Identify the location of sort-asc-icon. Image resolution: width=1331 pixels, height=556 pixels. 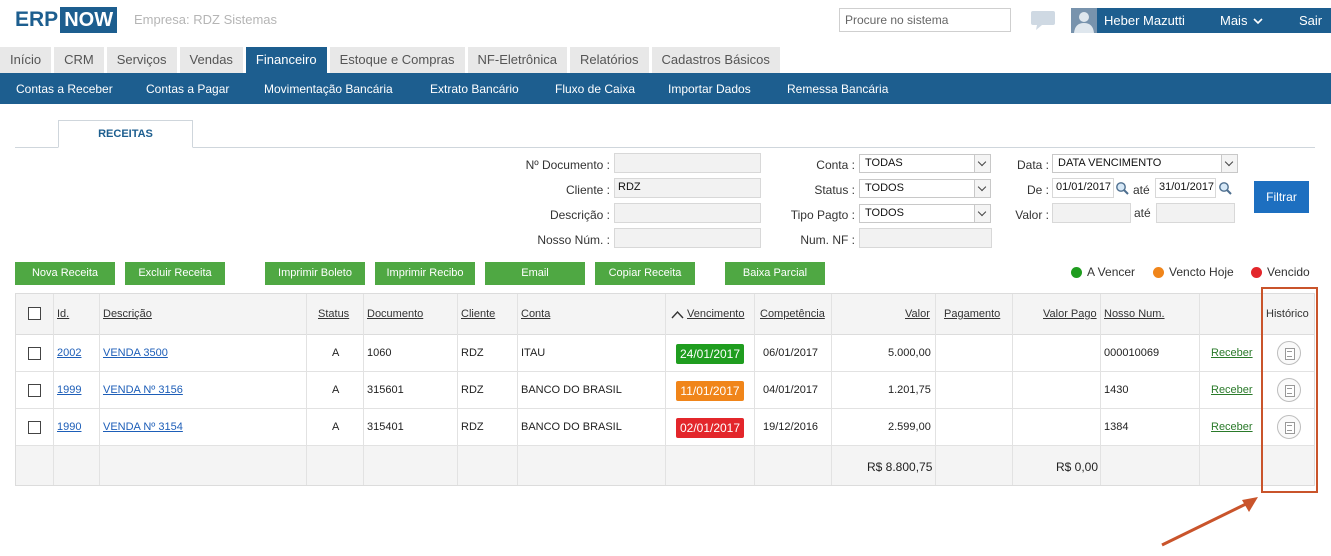
(677, 314).